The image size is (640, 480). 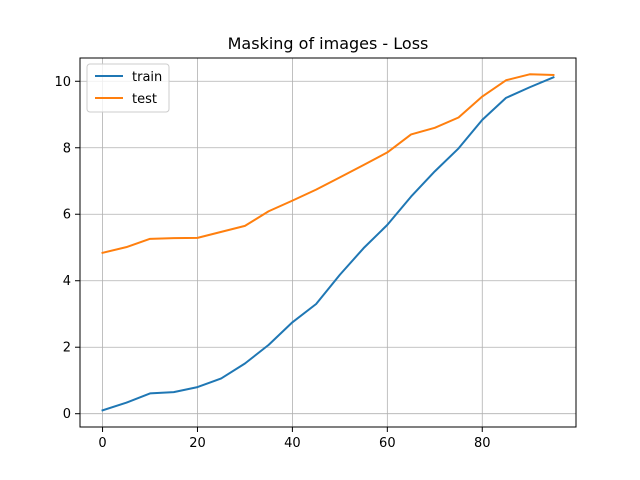 I want to click on x-tick-label: 20, so click(x=197, y=443).